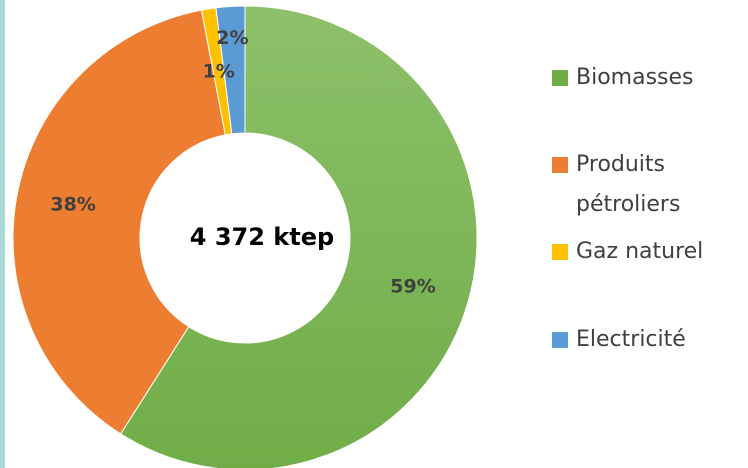 The width and height of the screenshot is (748, 468). Describe the element at coordinates (635, 77) in the screenshot. I see `legend-label: Biomasses` at that location.